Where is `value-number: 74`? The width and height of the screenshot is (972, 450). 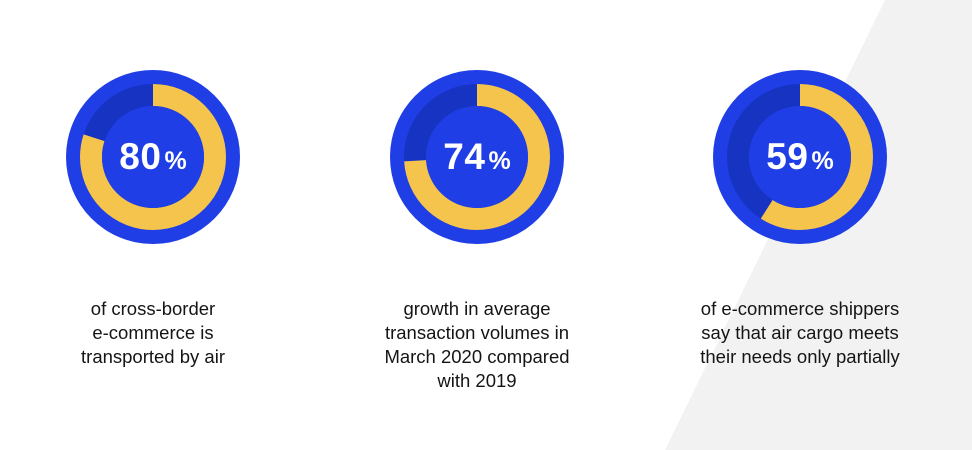
value-number: 74 is located at coordinates (464, 156).